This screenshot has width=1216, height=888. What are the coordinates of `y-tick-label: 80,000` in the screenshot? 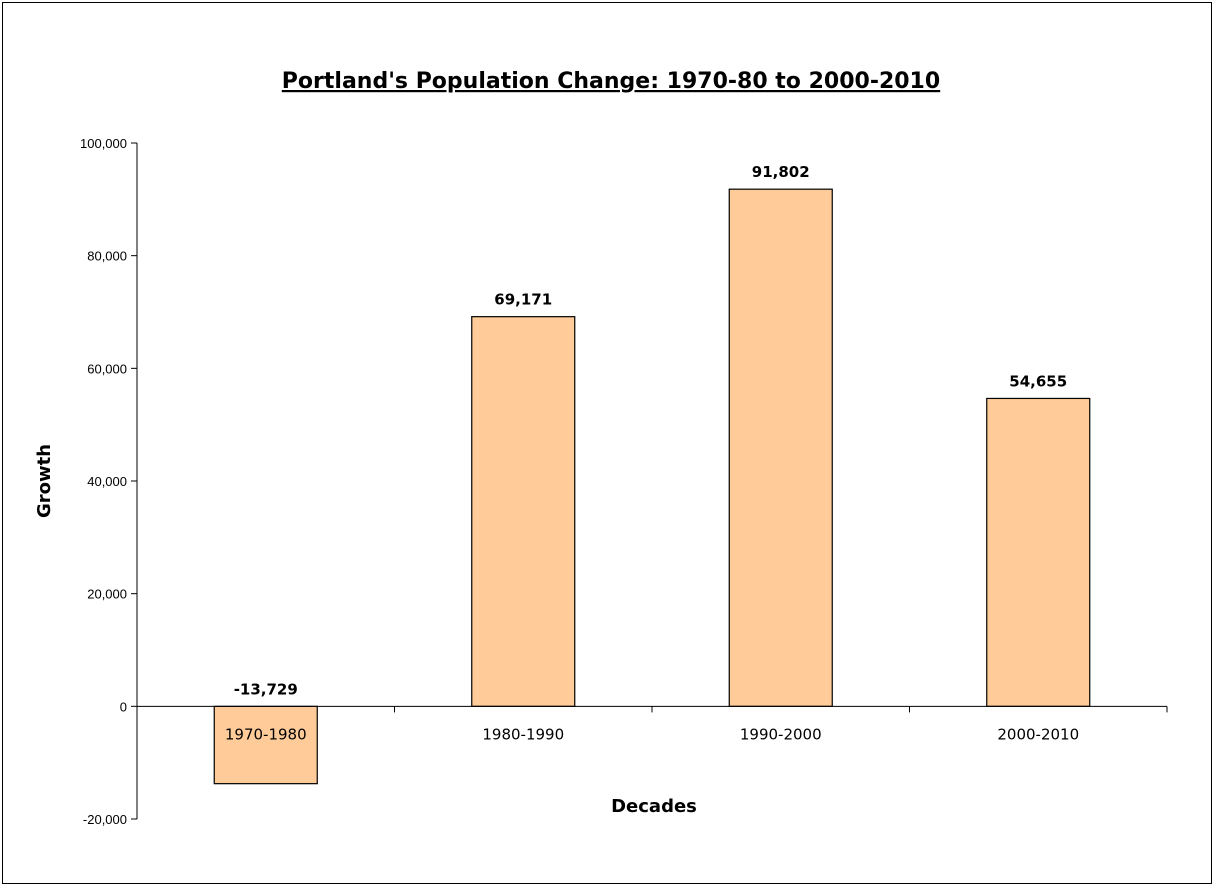 It's located at (107, 256).